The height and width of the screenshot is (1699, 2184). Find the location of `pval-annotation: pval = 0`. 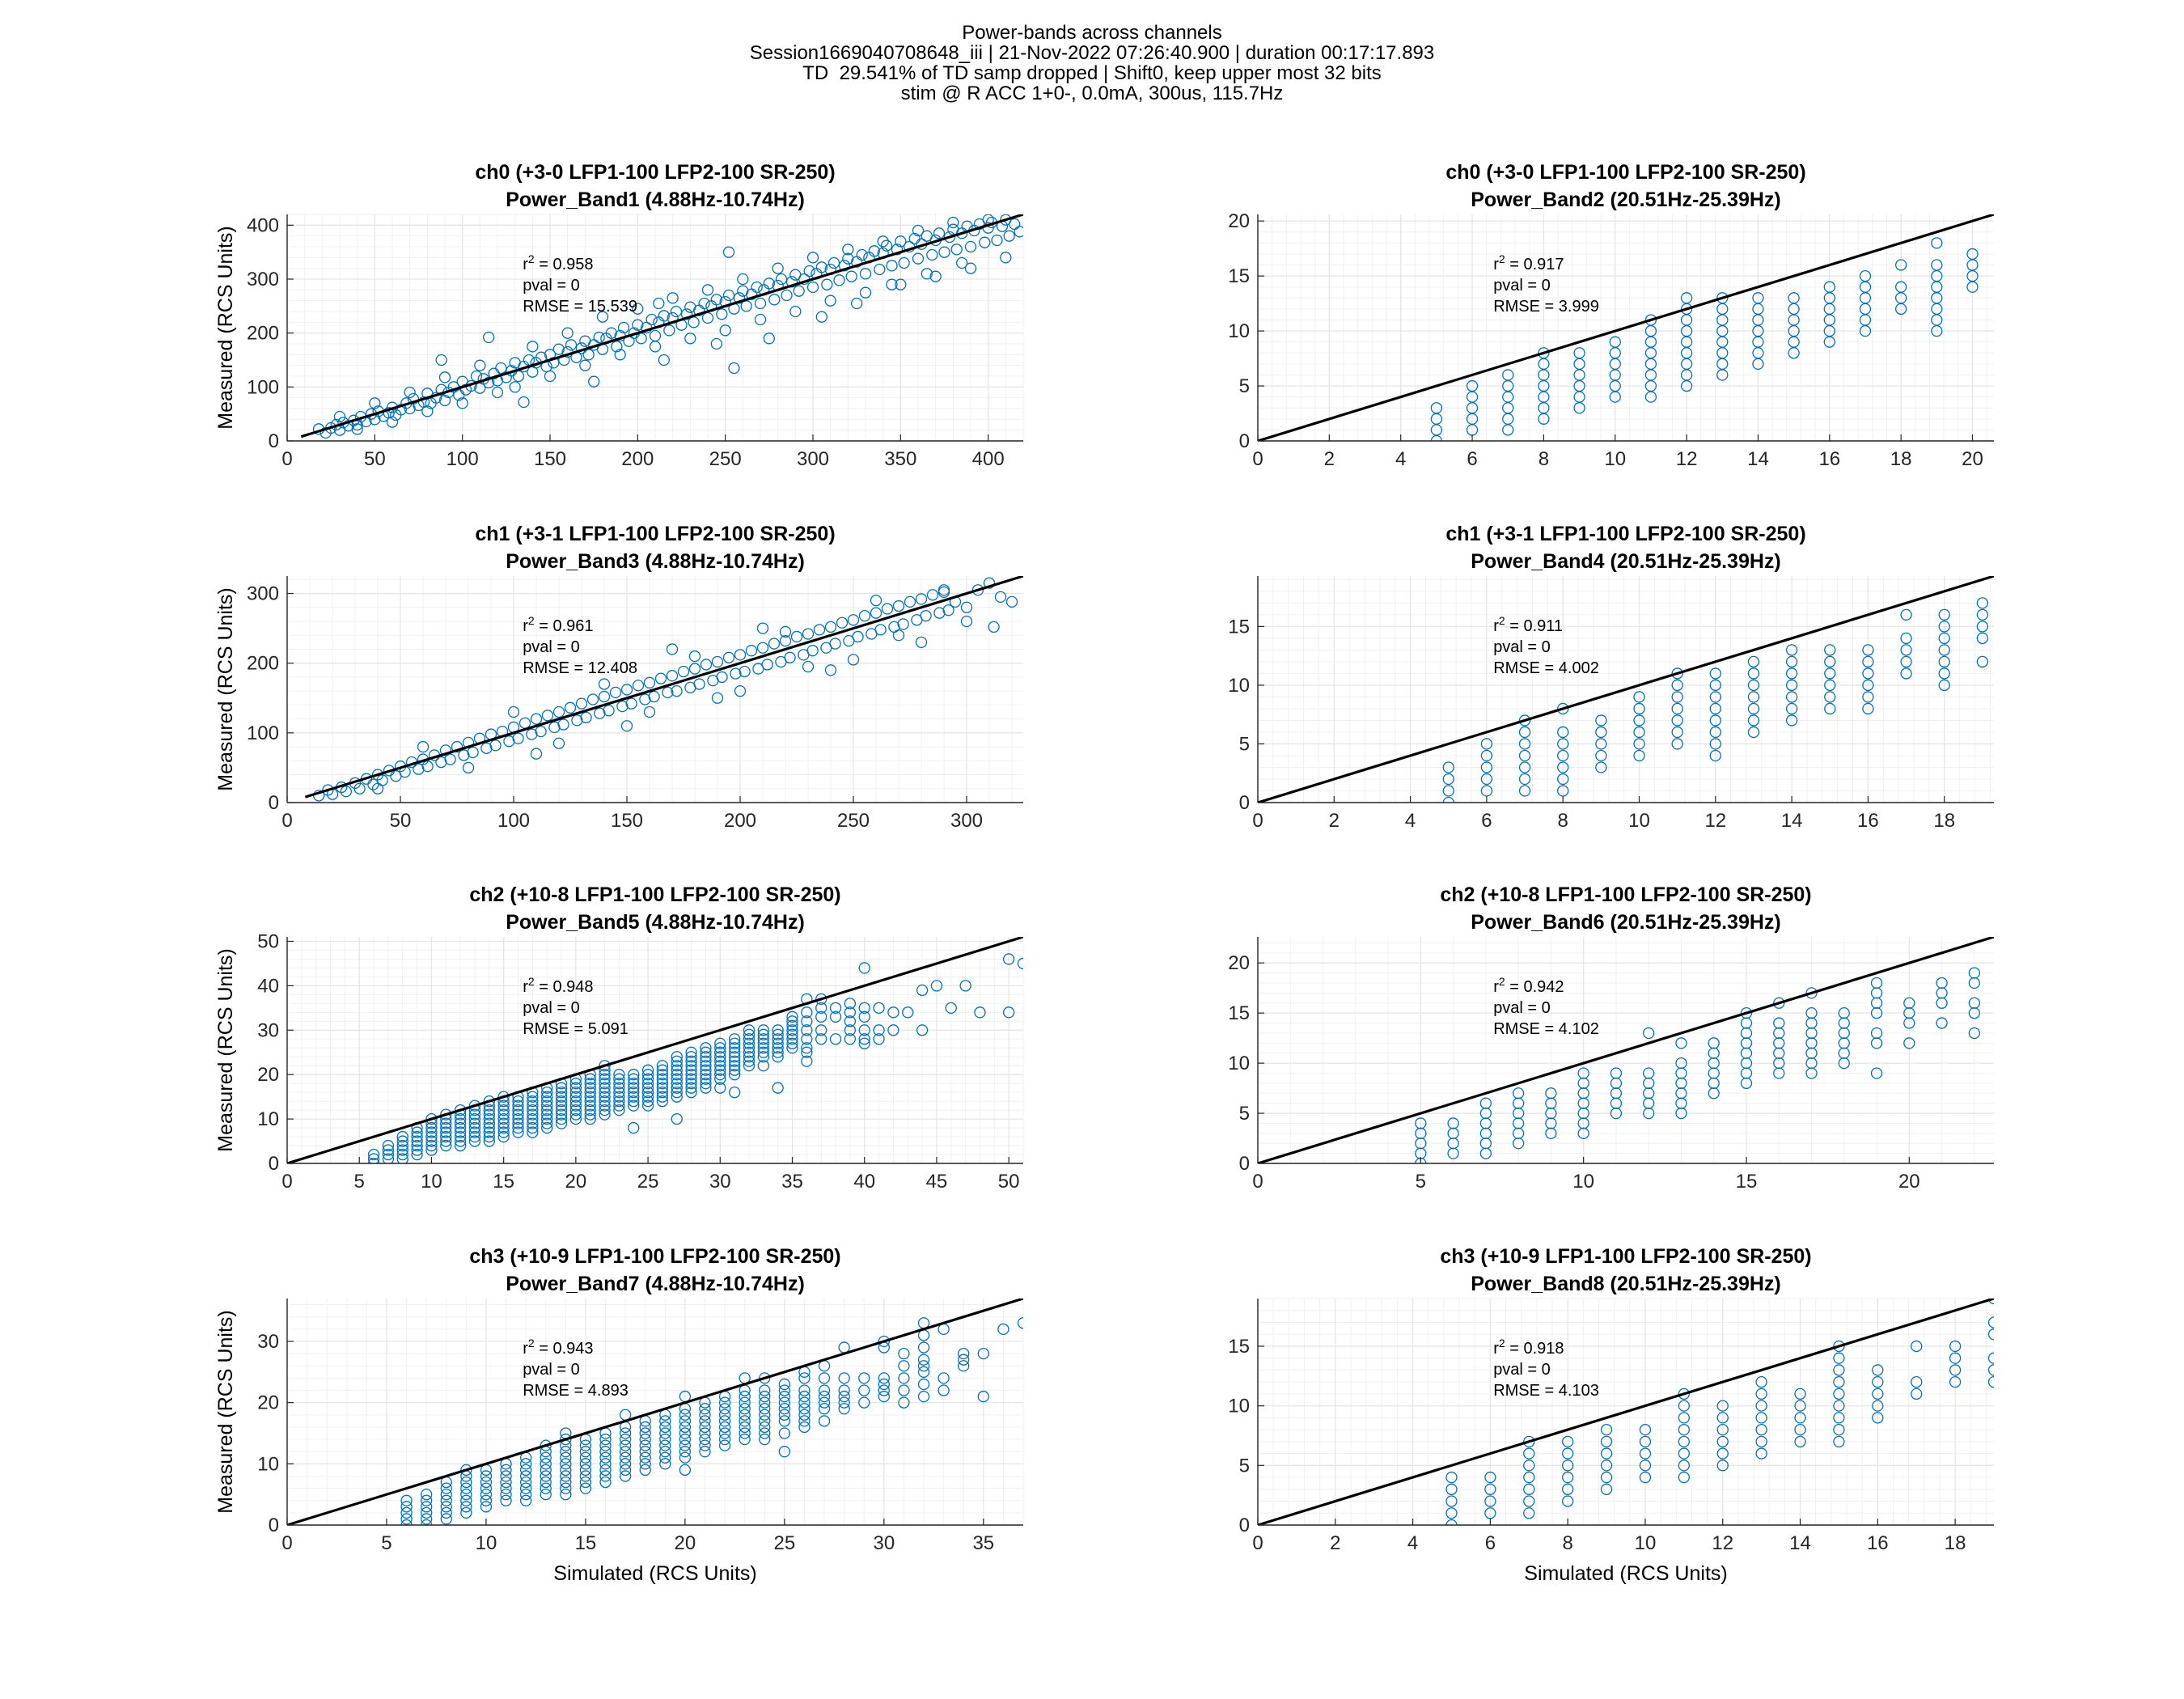

pval-annotation: pval = 0 is located at coordinates (1522, 647).